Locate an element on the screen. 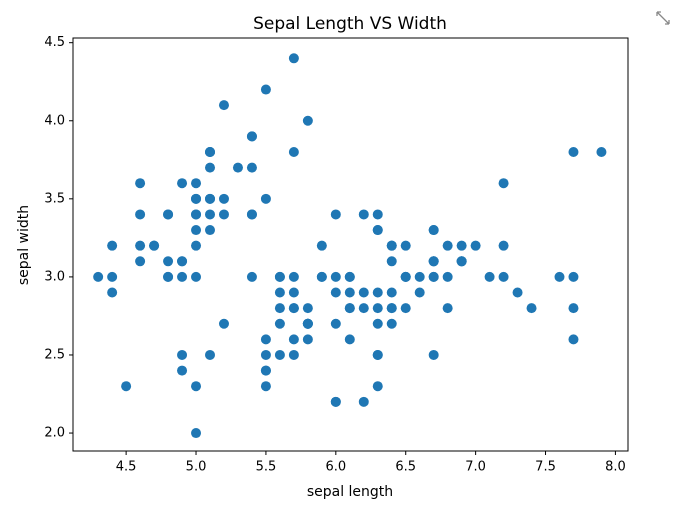 The height and width of the screenshot is (505, 679). y-tick-label: 2.5 is located at coordinates (54, 354).